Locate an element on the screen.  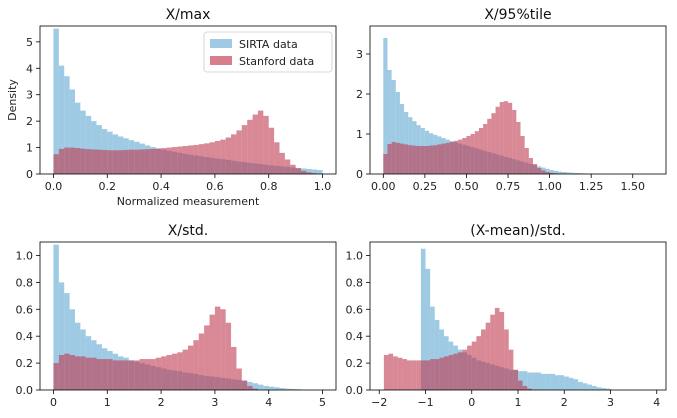
x-tick-label: 1.25 is located at coordinates (591, 186).